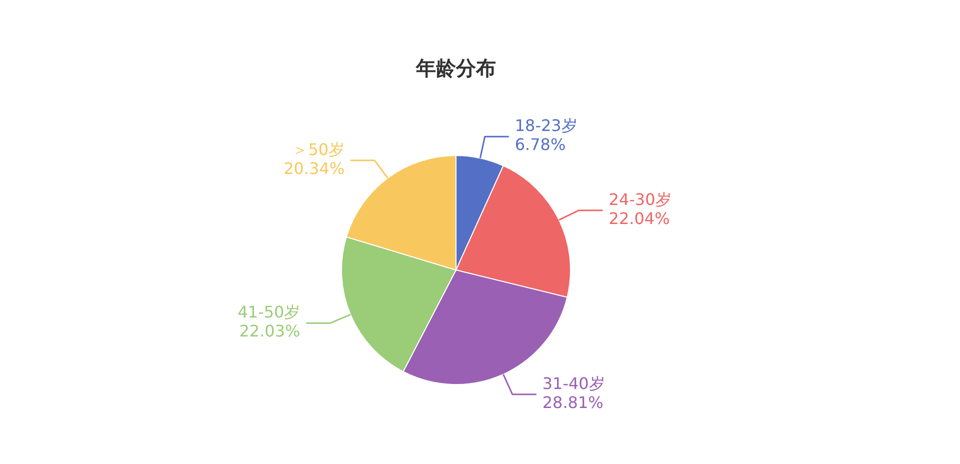 This screenshot has width=960, height=464. What do you see at coordinates (546, 126) in the screenshot?
I see `slice-label: 18-23岁` at bounding box center [546, 126].